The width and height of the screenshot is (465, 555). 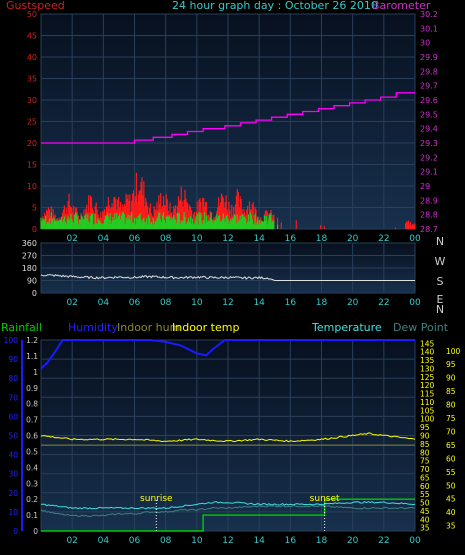 I want to click on sunrise-label: sunrise, so click(x=156, y=499).